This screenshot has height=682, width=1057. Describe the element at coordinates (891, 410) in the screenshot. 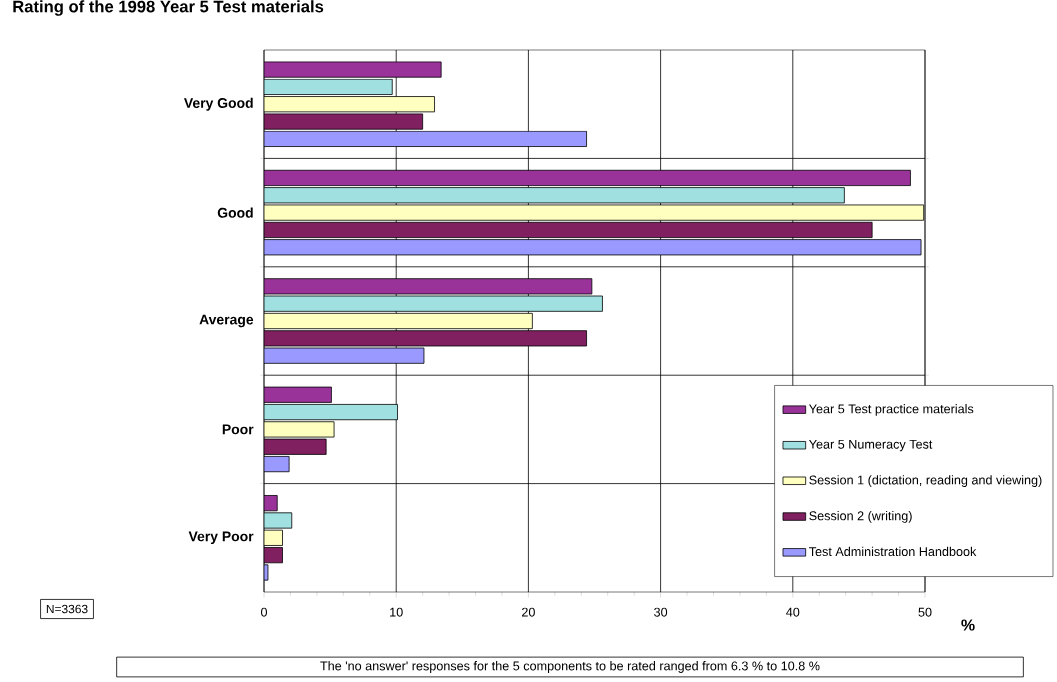

I see `legend-label: Year 5 Test practice materials` at that location.